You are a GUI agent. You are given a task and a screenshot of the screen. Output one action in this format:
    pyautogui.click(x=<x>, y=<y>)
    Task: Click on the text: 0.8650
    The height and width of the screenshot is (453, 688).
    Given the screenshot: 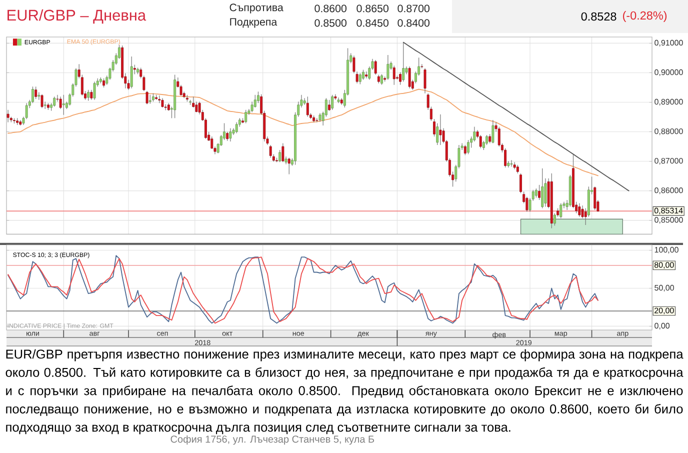 What is the action you would take?
    pyautogui.click(x=372, y=8)
    